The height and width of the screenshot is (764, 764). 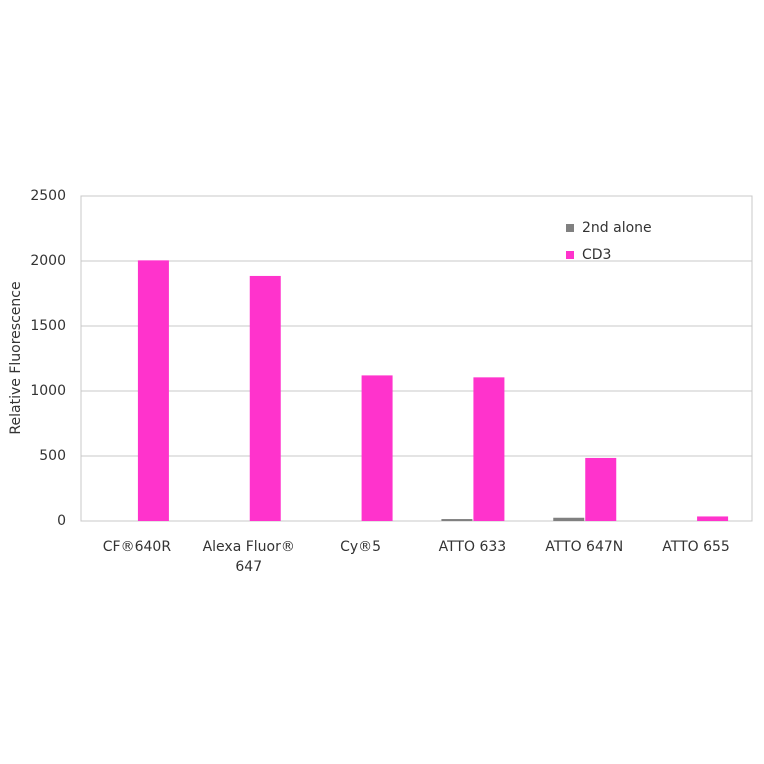 What do you see at coordinates (137, 547) in the screenshot?
I see `x-tick-label: CF®640R` at bounding box center [137, 547].